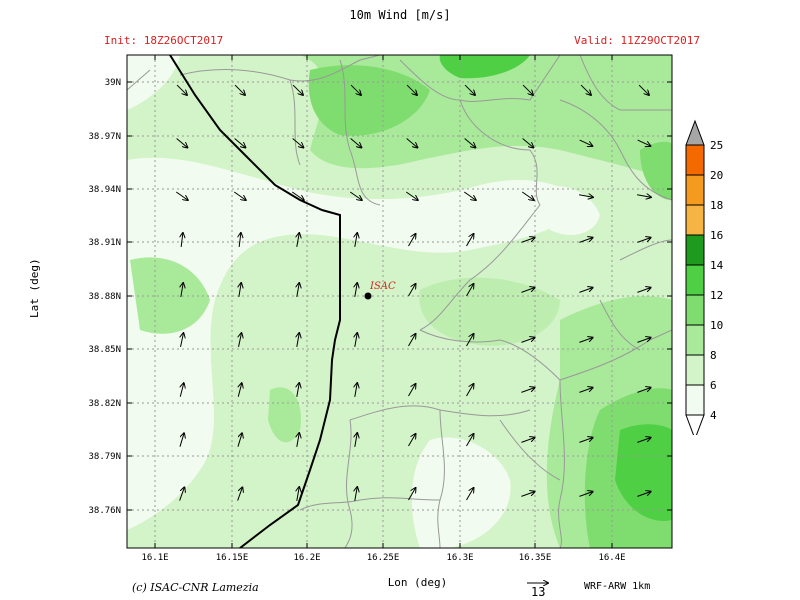 The height and width of the screenshot is (600, 800). Describe the element at coordinates (538, 592) in the screenshot. I see `reference-vector-value: 13` at that location.